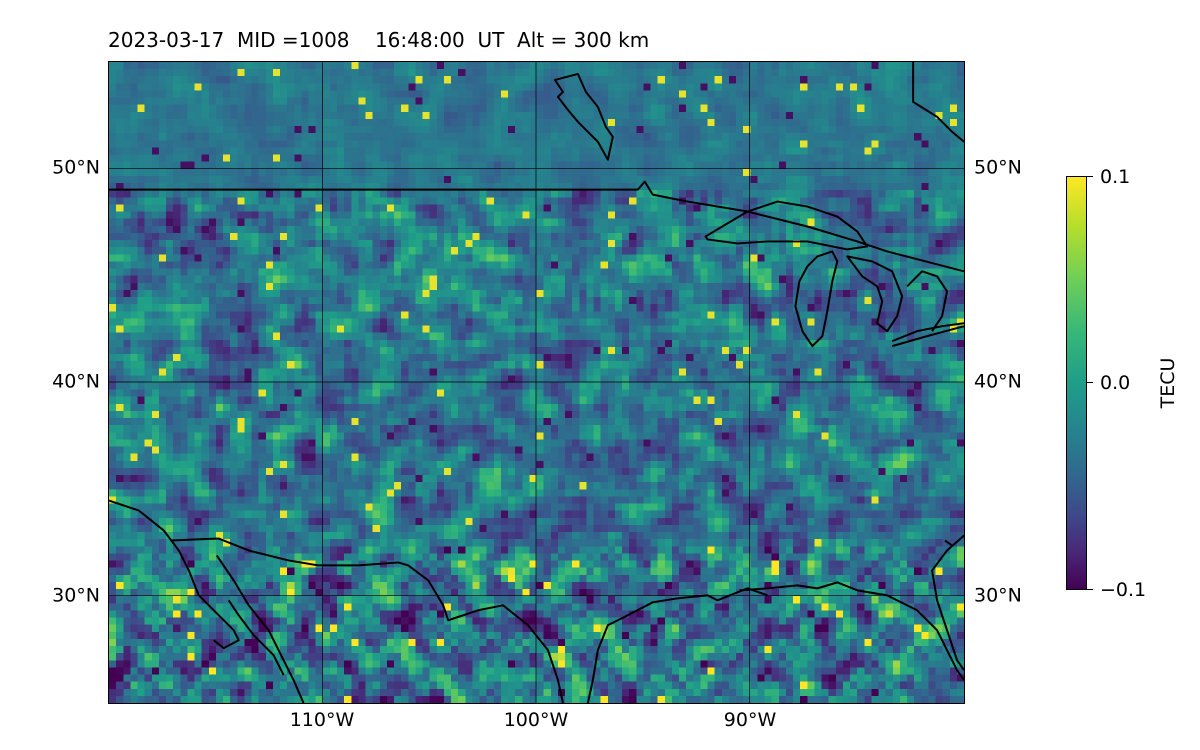 This screenshot has height=750, width=1200. Describe the element at coordinates (998, 381) in the screenshot. I see `lat-label-40n-right: 40°N` at that location.